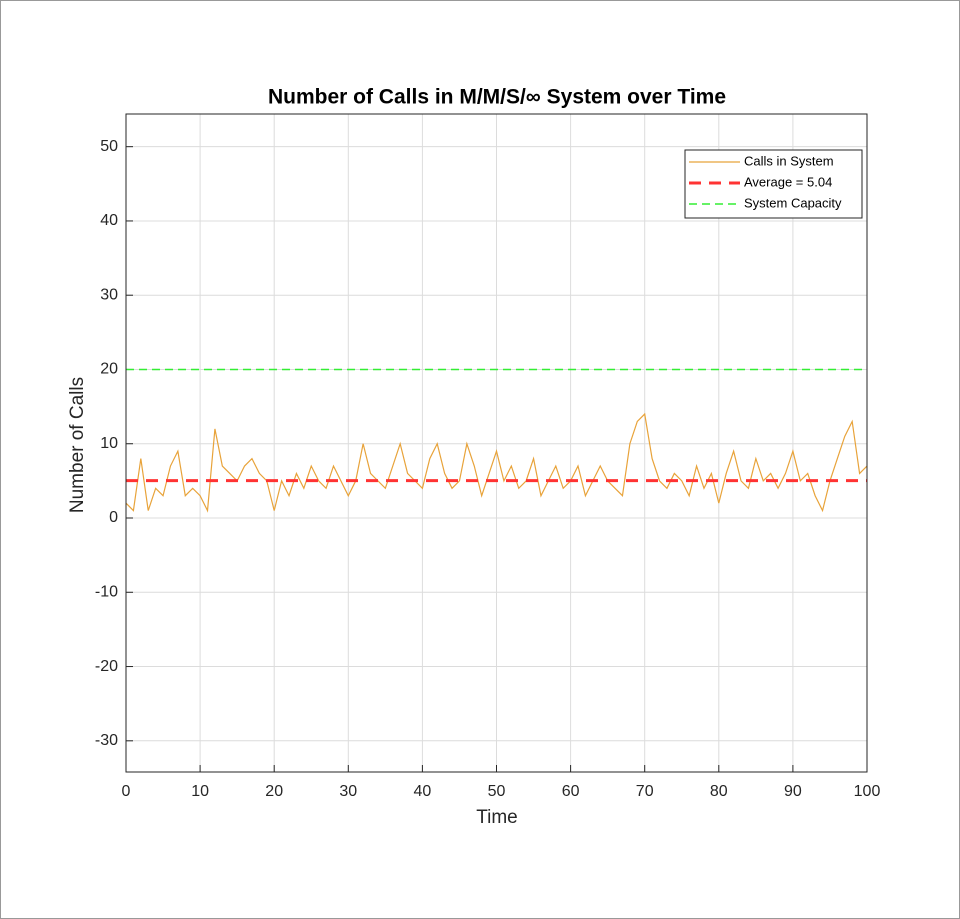 The width and height of the screenshot is (960, 919). Describe the element at coordinates (793, 791) in the screenshot. I see `x-tick-label: 90` at that location.